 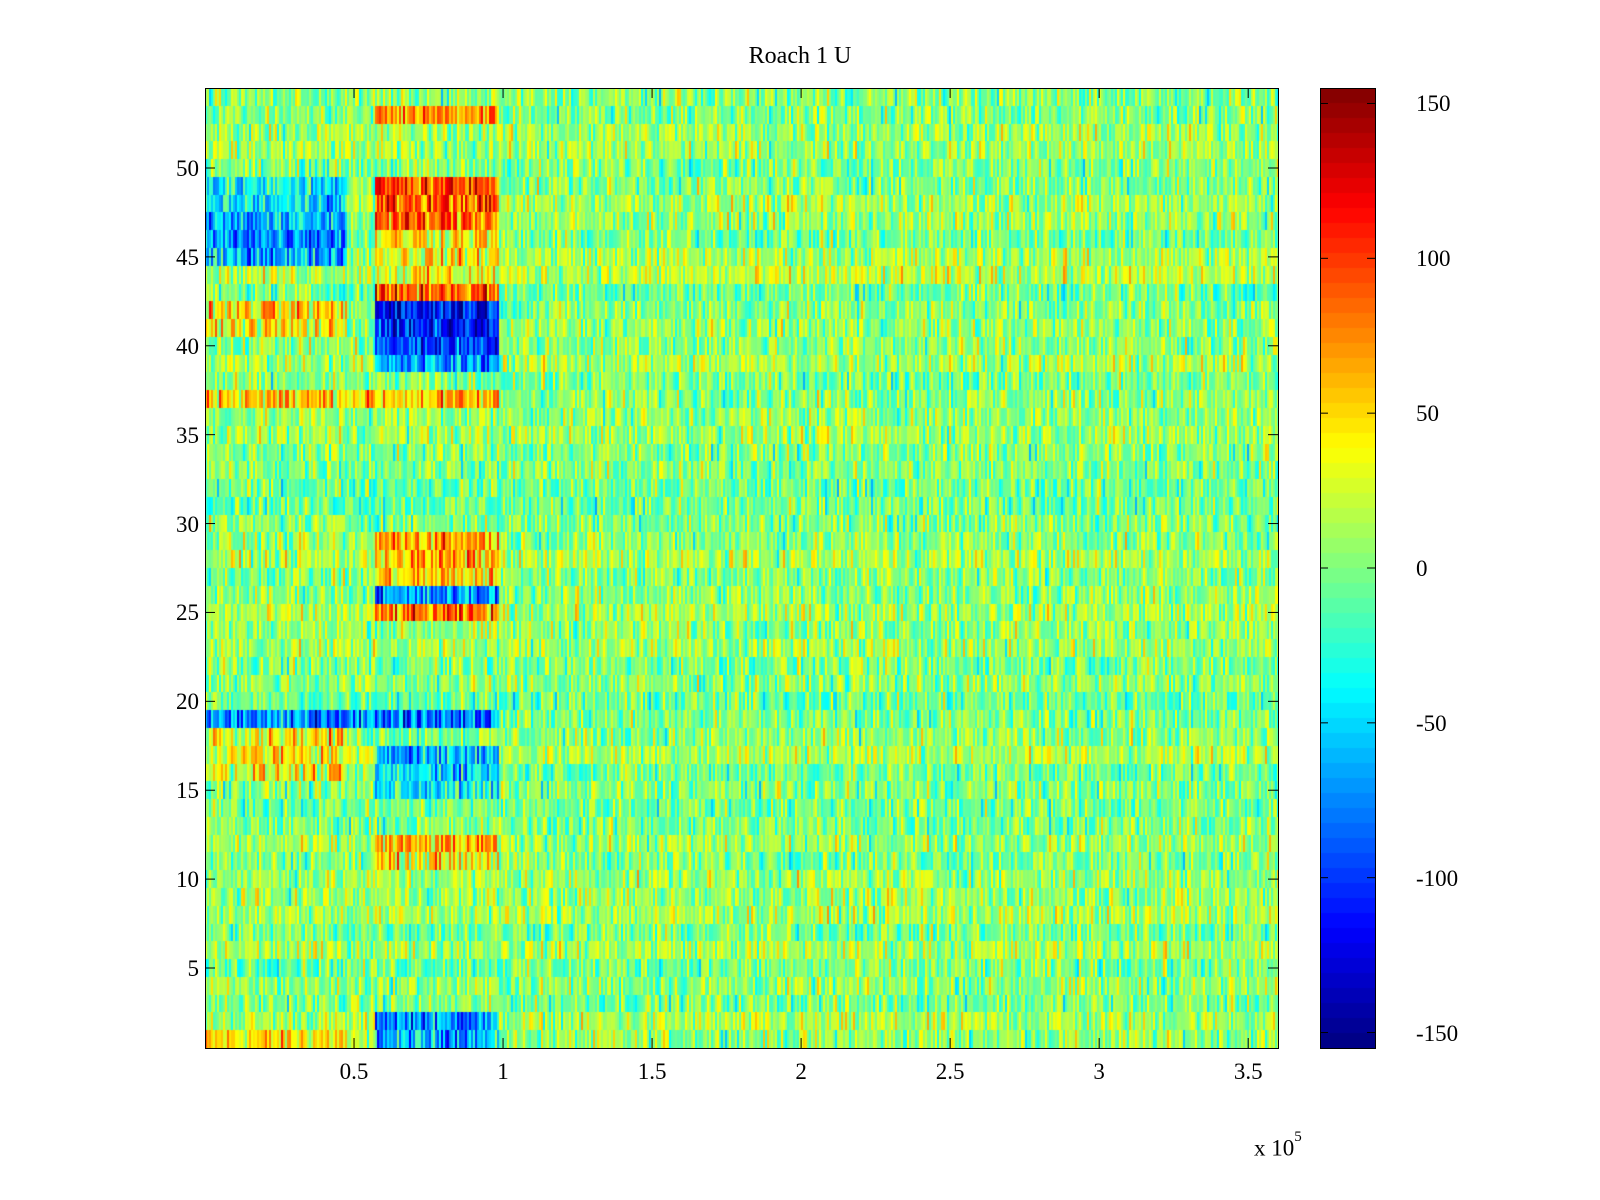 I want to click on colorbar-image, so click(x=1347, y=568).